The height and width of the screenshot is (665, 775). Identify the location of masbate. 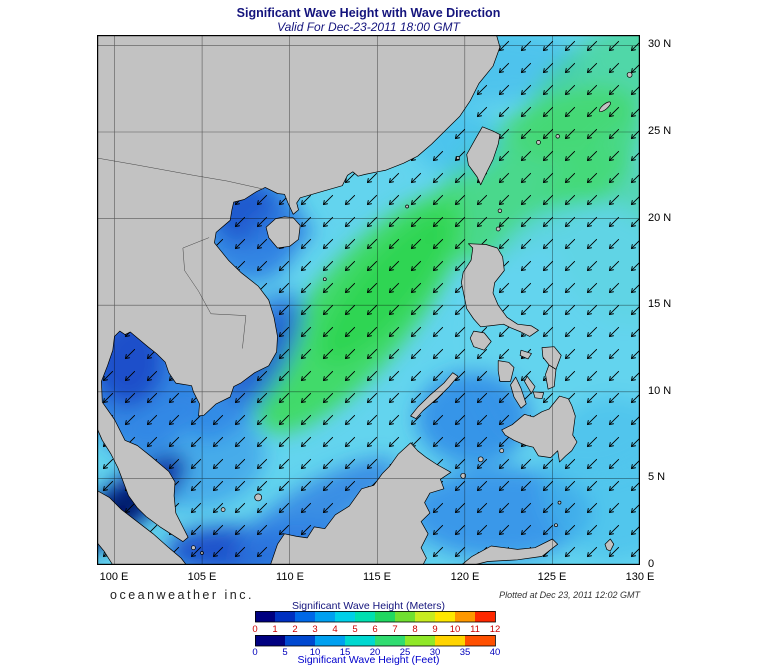
(525, 354).